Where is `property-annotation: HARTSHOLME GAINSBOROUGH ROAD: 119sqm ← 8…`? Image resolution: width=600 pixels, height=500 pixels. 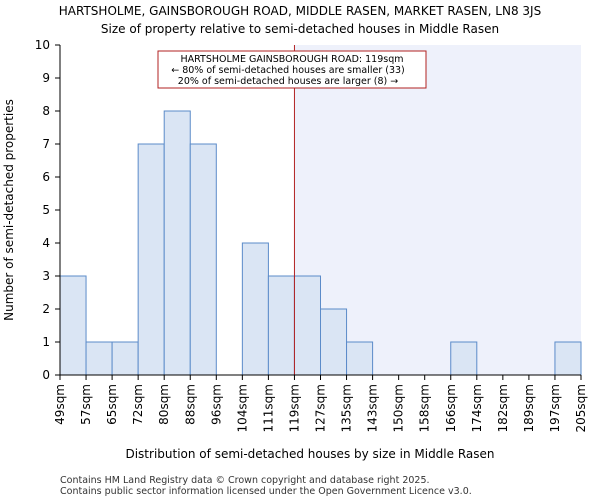 property-annotation: HARTSHOLME GAINSBOROUGH ROAD: 119sqm ← 8… is located at coordinates (292, 69).